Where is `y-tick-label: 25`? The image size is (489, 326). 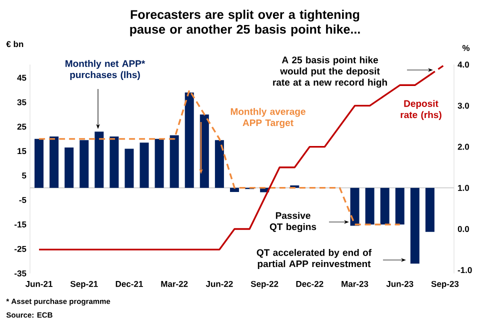
y-tick-label: 25 is located at coordinates (21, 127).